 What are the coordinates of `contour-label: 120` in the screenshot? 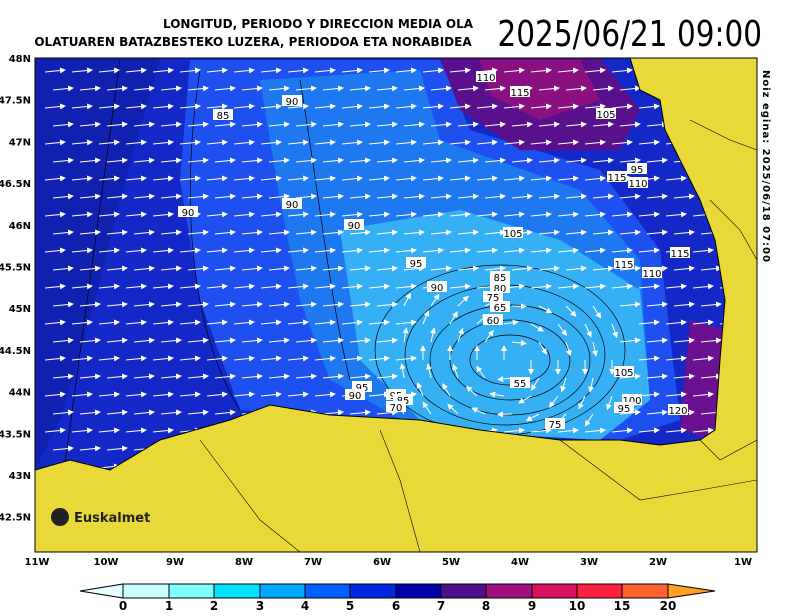 It's located at (677, 411).